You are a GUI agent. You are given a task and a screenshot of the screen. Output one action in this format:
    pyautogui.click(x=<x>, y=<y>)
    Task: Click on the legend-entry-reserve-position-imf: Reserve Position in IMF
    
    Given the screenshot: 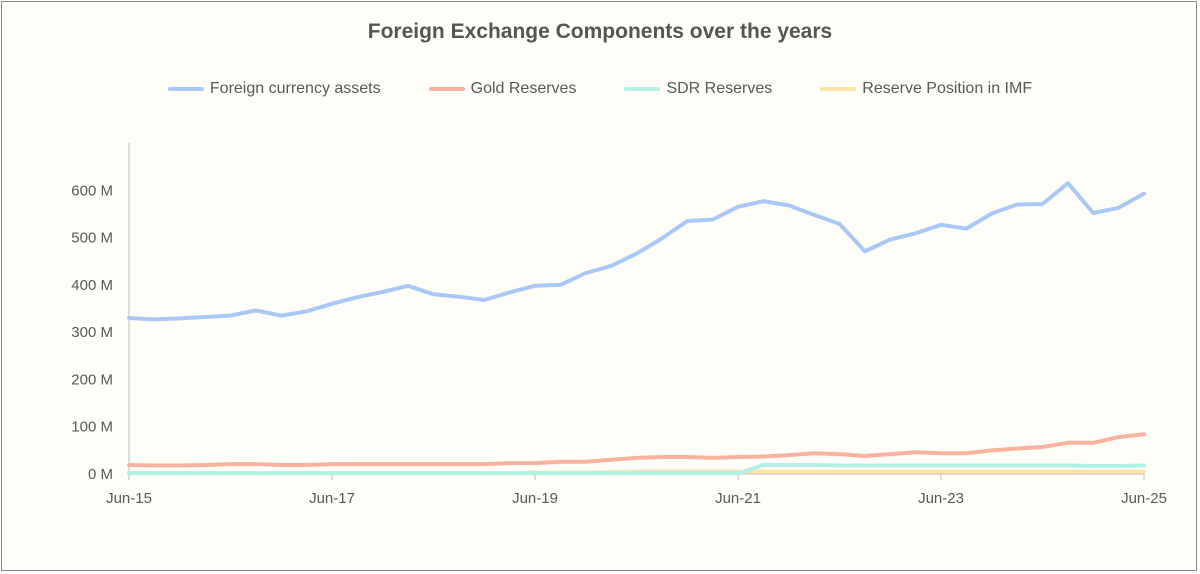 What is the action you would take?
    pyautogui.click(x=926, y=89)
    